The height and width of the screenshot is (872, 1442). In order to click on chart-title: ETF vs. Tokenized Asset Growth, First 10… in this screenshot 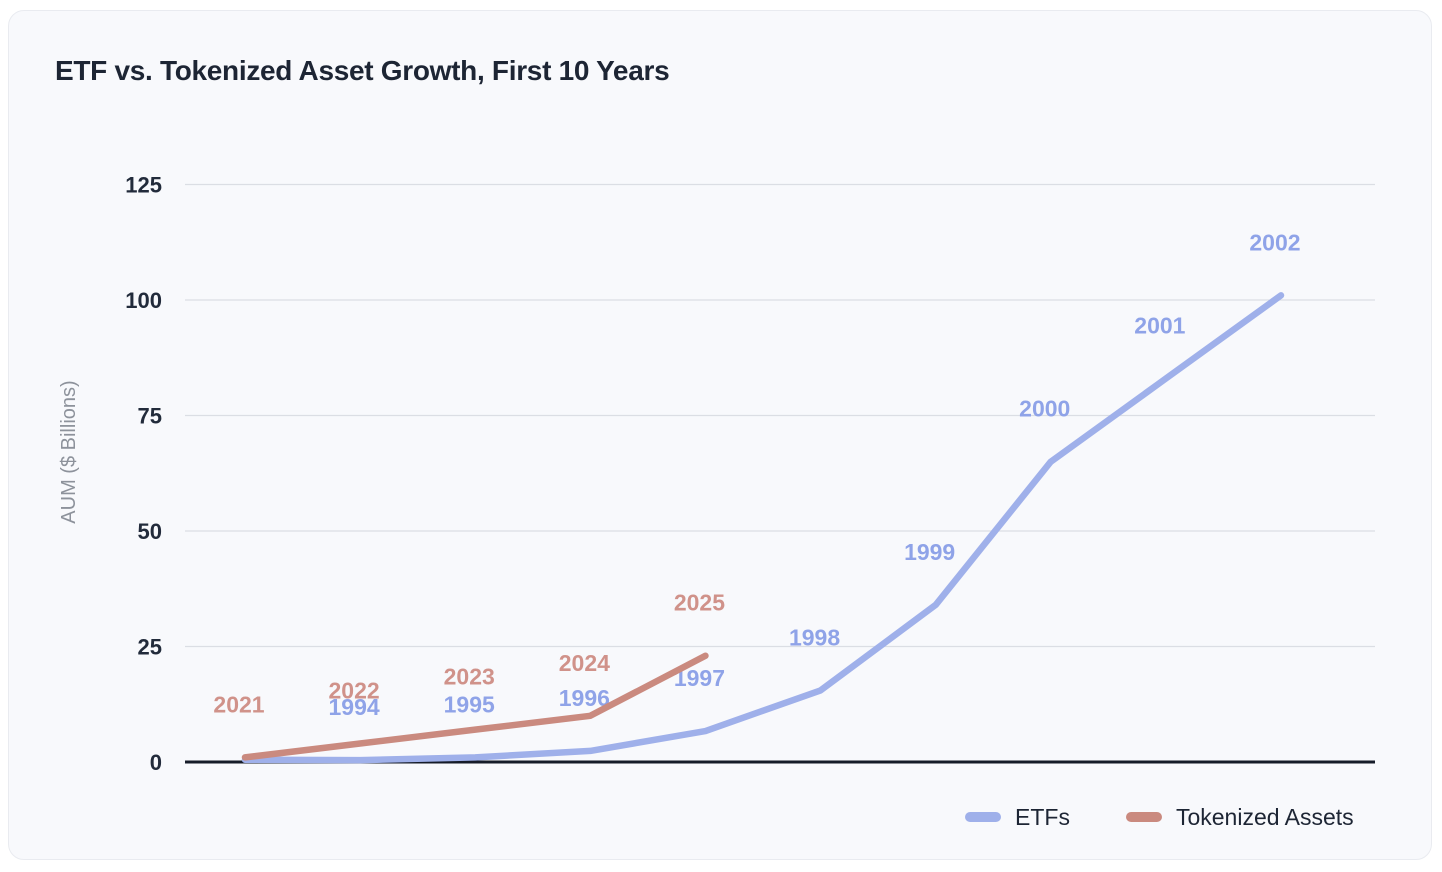, I will do `click(362, 70)`.